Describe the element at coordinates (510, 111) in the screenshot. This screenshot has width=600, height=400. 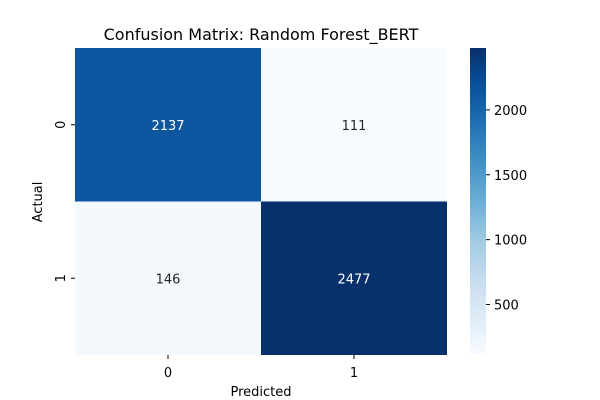
I see `colorbar-tick-label: 2000` at that location.